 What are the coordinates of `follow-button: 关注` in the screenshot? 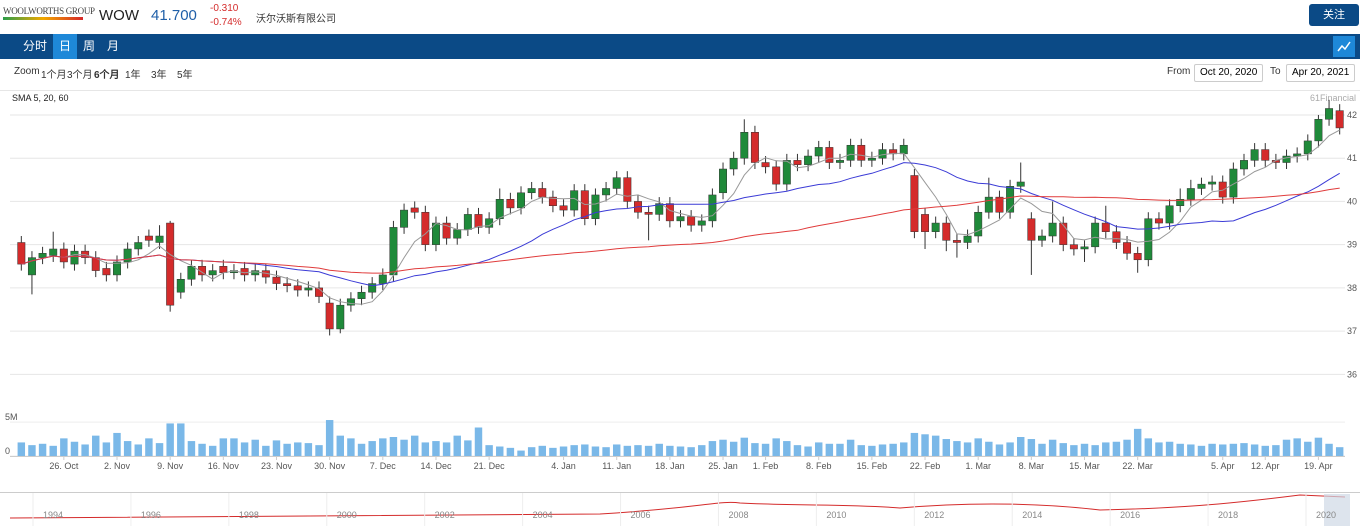 It's located at (1334, 15).